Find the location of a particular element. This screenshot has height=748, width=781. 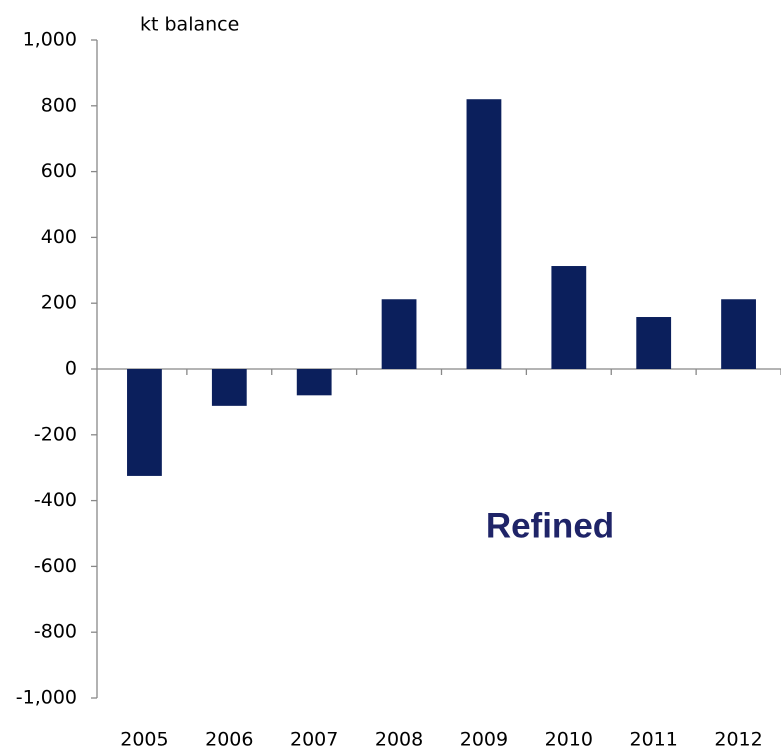

y-tick-label: -600 is located at coordinates (55, 566).